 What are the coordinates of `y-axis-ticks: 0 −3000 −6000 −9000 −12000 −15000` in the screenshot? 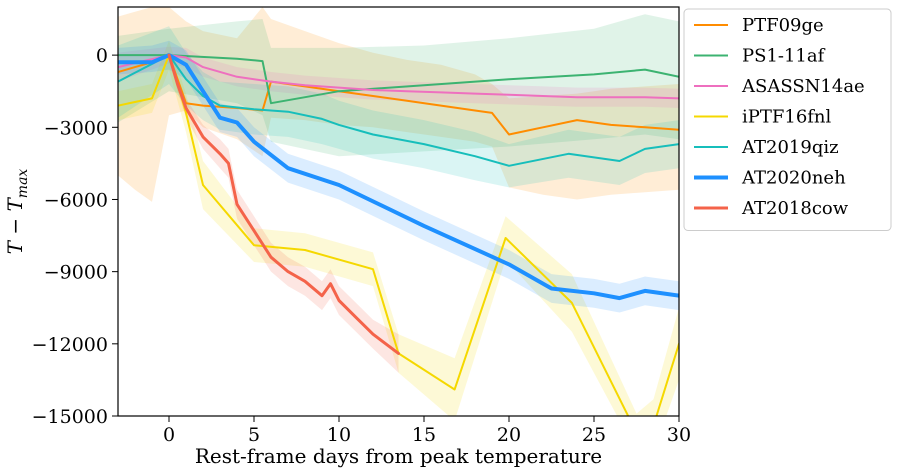 It's located at (75, 236).